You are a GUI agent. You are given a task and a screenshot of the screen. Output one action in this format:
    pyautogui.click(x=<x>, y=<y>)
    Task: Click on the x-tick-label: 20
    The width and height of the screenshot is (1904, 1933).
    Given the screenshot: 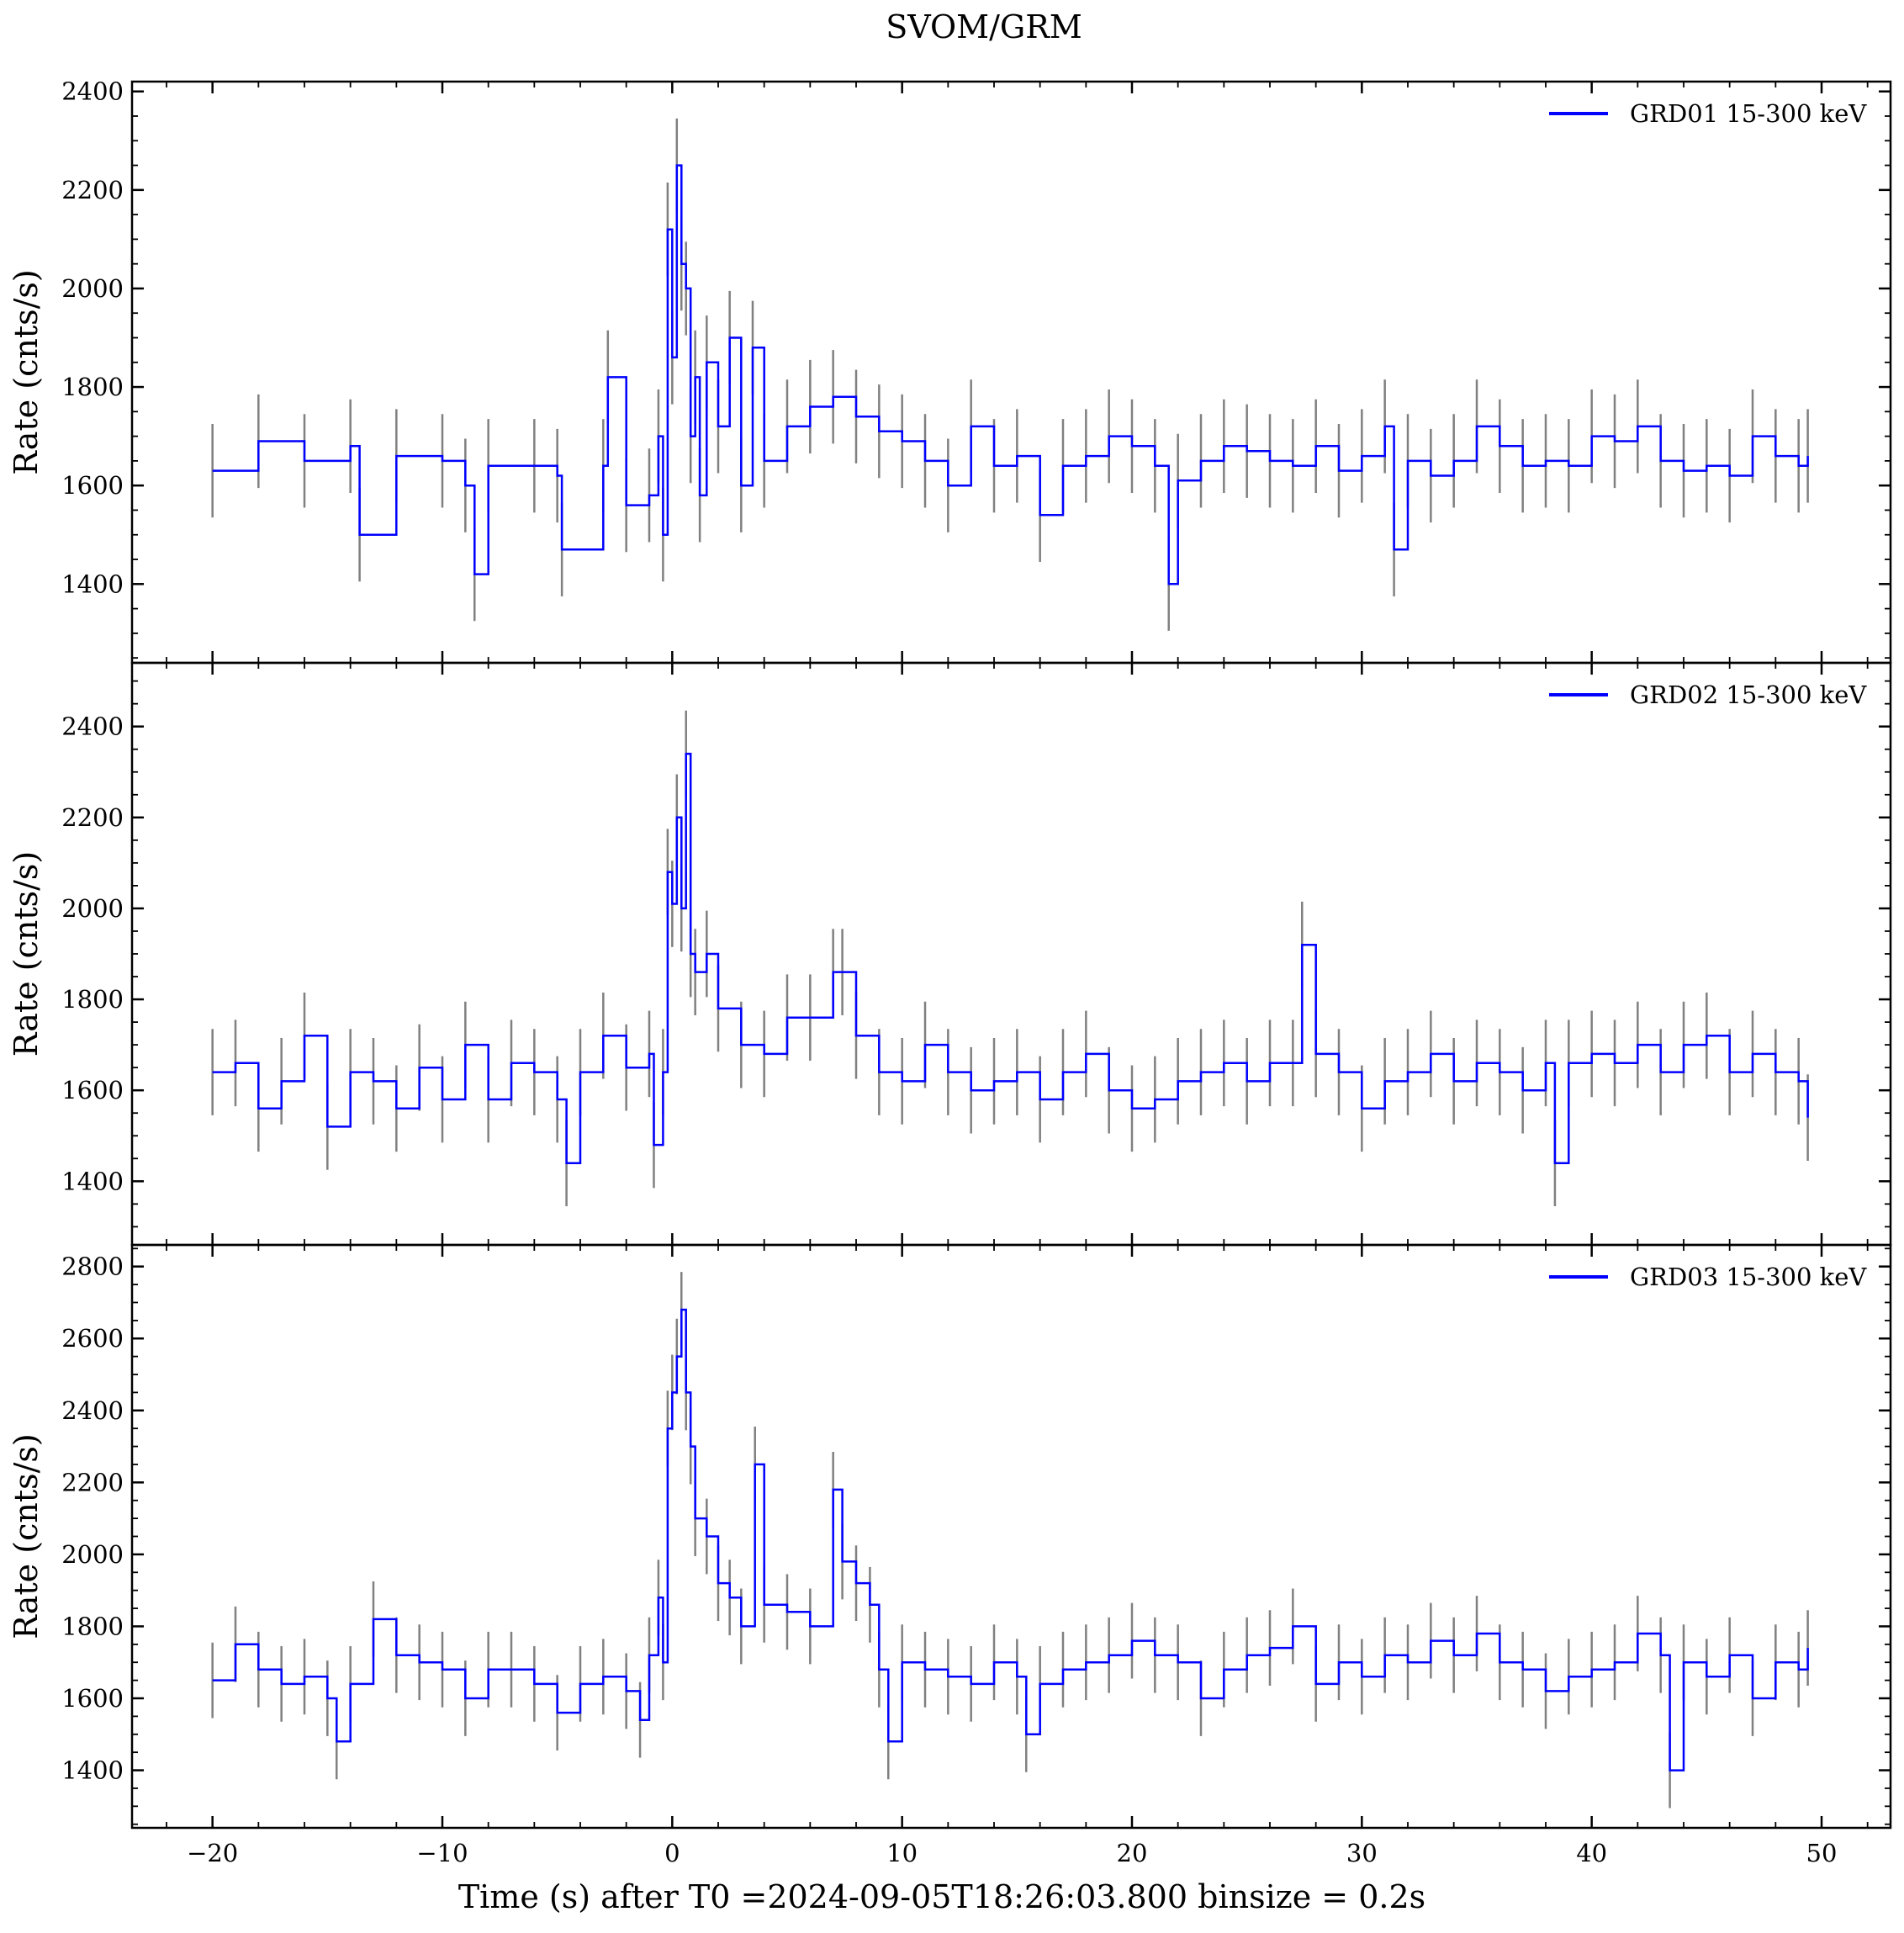 What is the action you would take?
    pyautogui.click(x=1132, y=1853)
    